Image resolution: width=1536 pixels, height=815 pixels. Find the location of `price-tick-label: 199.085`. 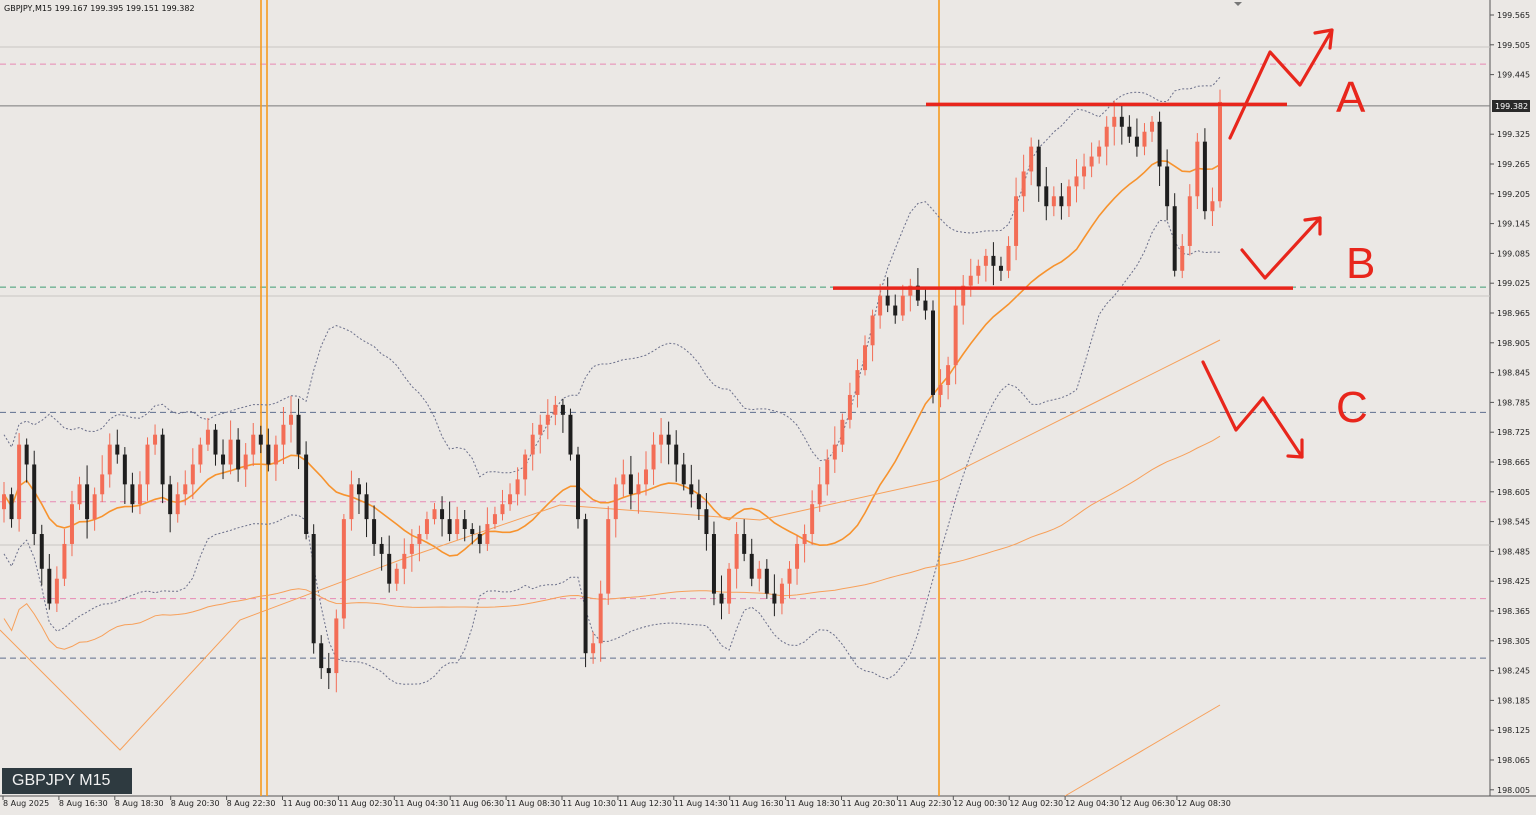

price-tick-label: 199.085 is located at coordinates (1513, 253).